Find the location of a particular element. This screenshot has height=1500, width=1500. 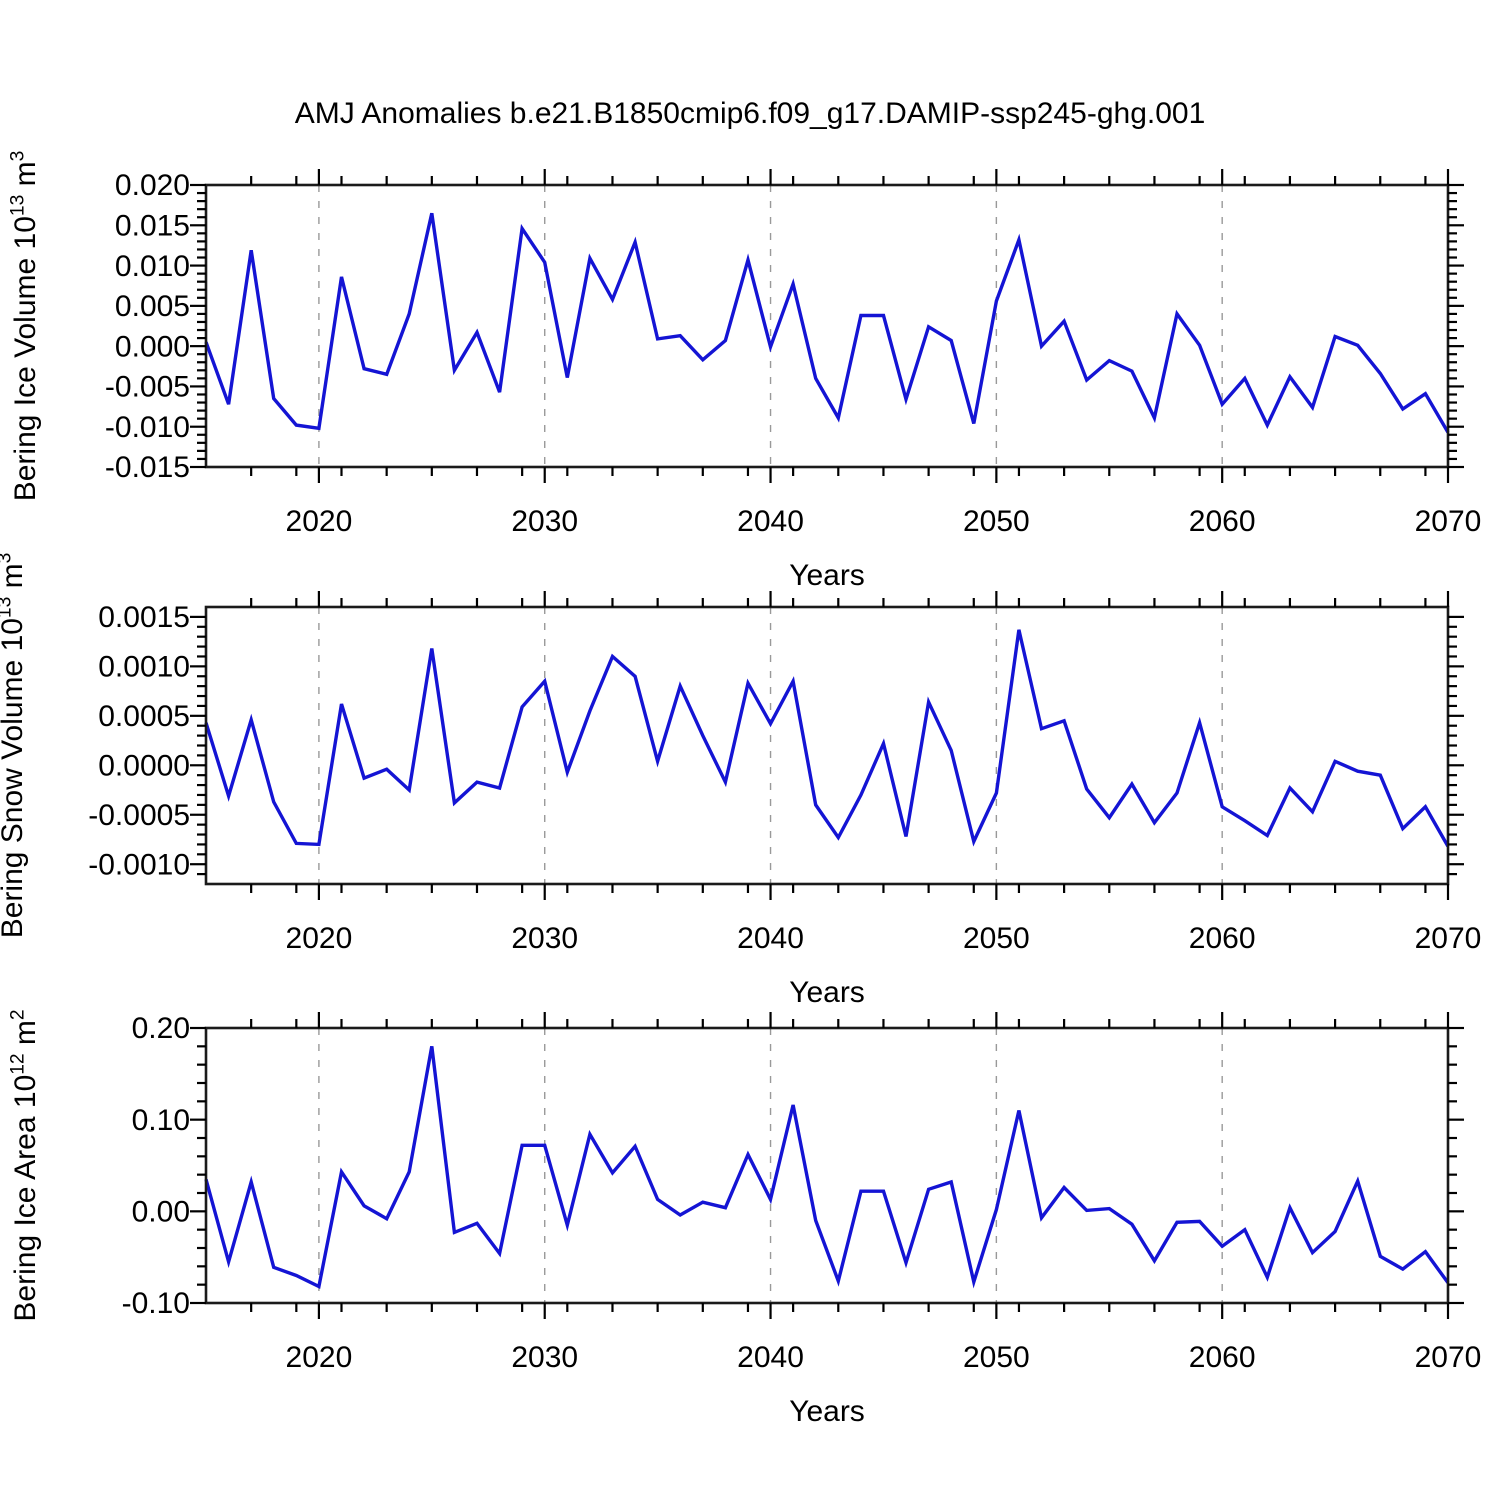

bering-ice-volume-series-line is located at coordinates (827, 323).